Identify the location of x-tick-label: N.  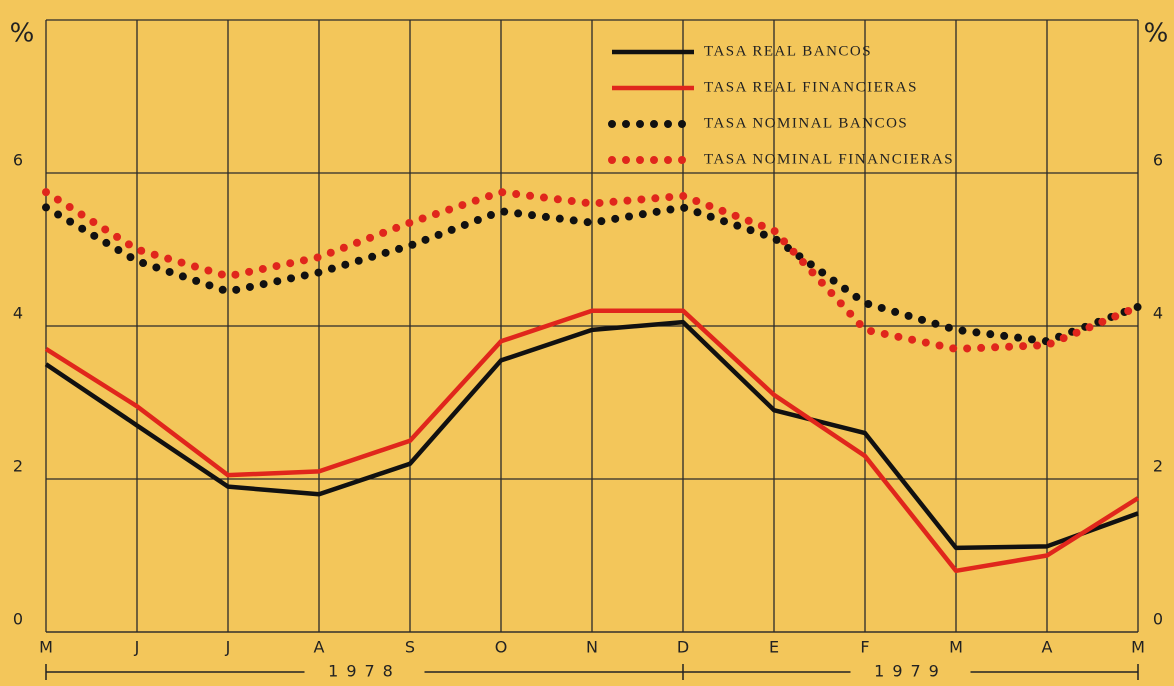
(592, 647).